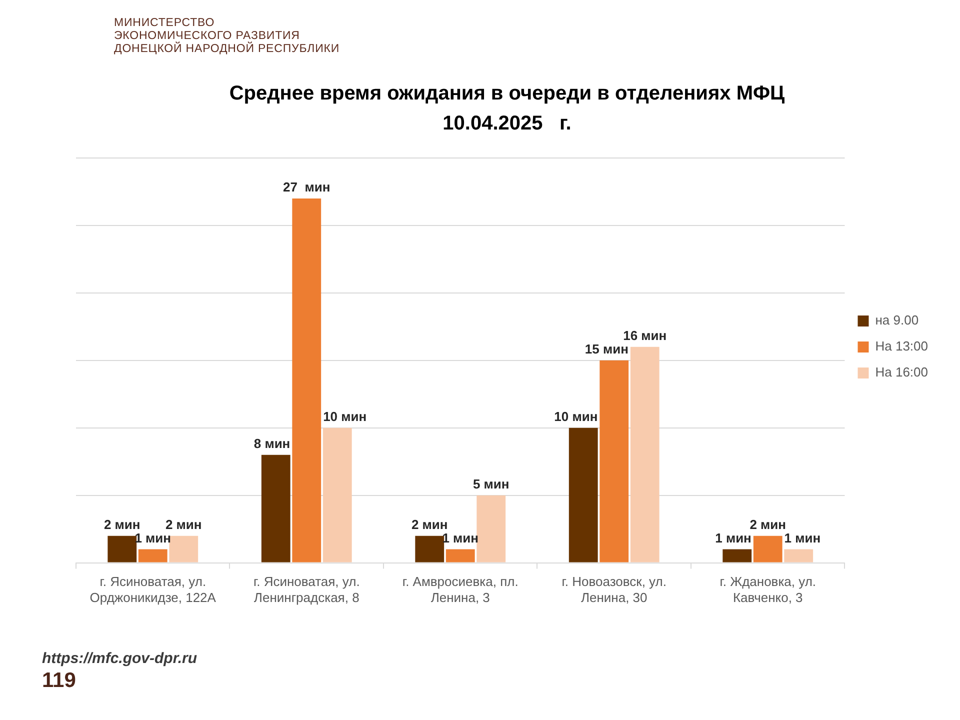 Image resolution: width=960 pixels, height=720 pixels. What do you see at coordinates (507, 123) in the screenshot?
I see `chart-subtitle: 10.04.2025 г.` at bounding box center [507, 123].